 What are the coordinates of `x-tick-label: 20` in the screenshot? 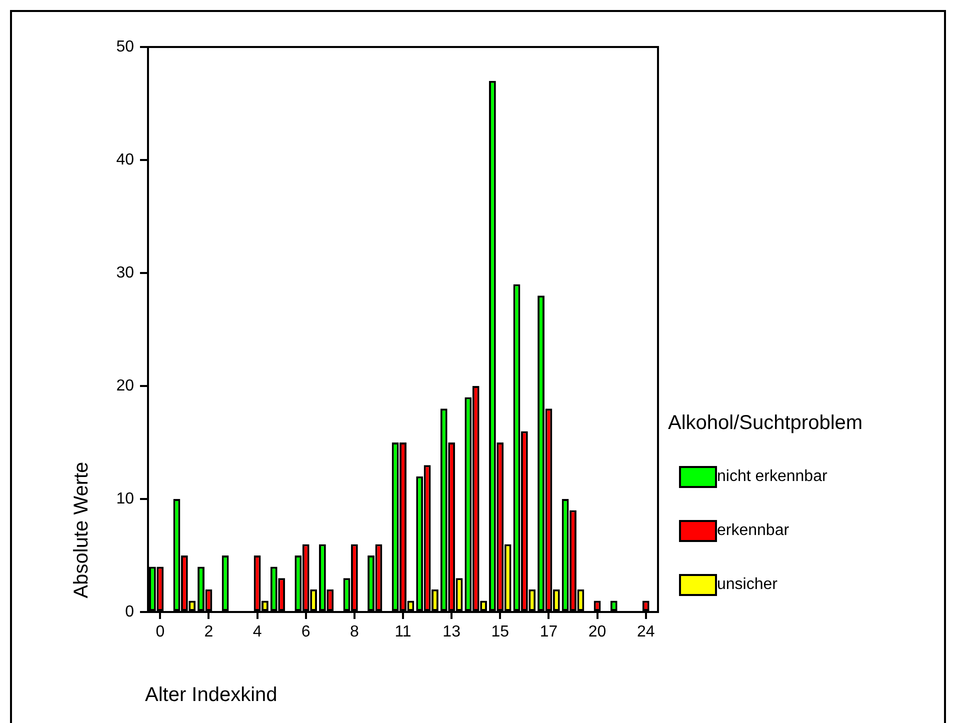 It's located at (597, 631).